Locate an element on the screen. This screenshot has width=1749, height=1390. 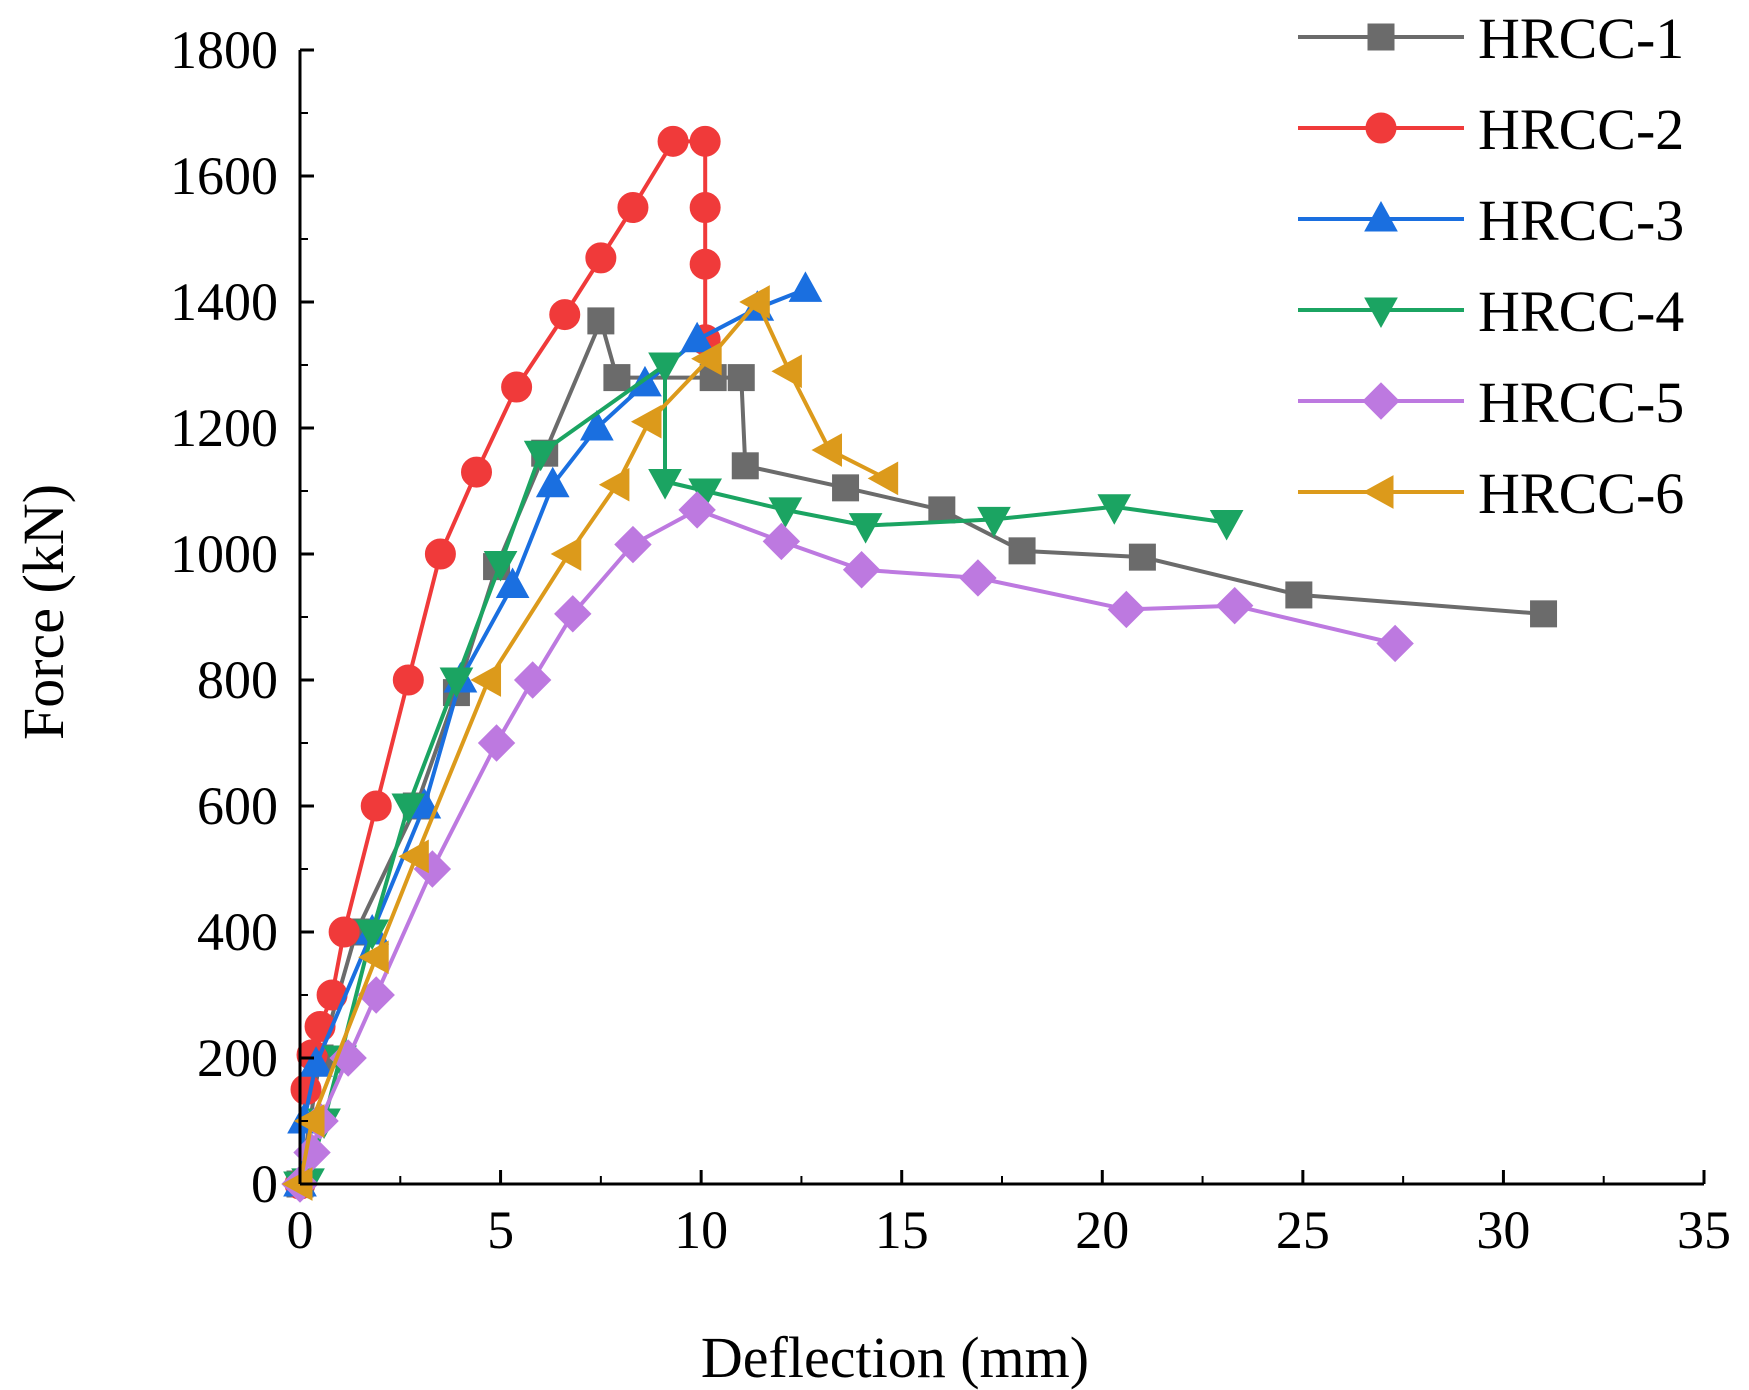
y-tick-label: 400 is located at coordinates (237, 932).